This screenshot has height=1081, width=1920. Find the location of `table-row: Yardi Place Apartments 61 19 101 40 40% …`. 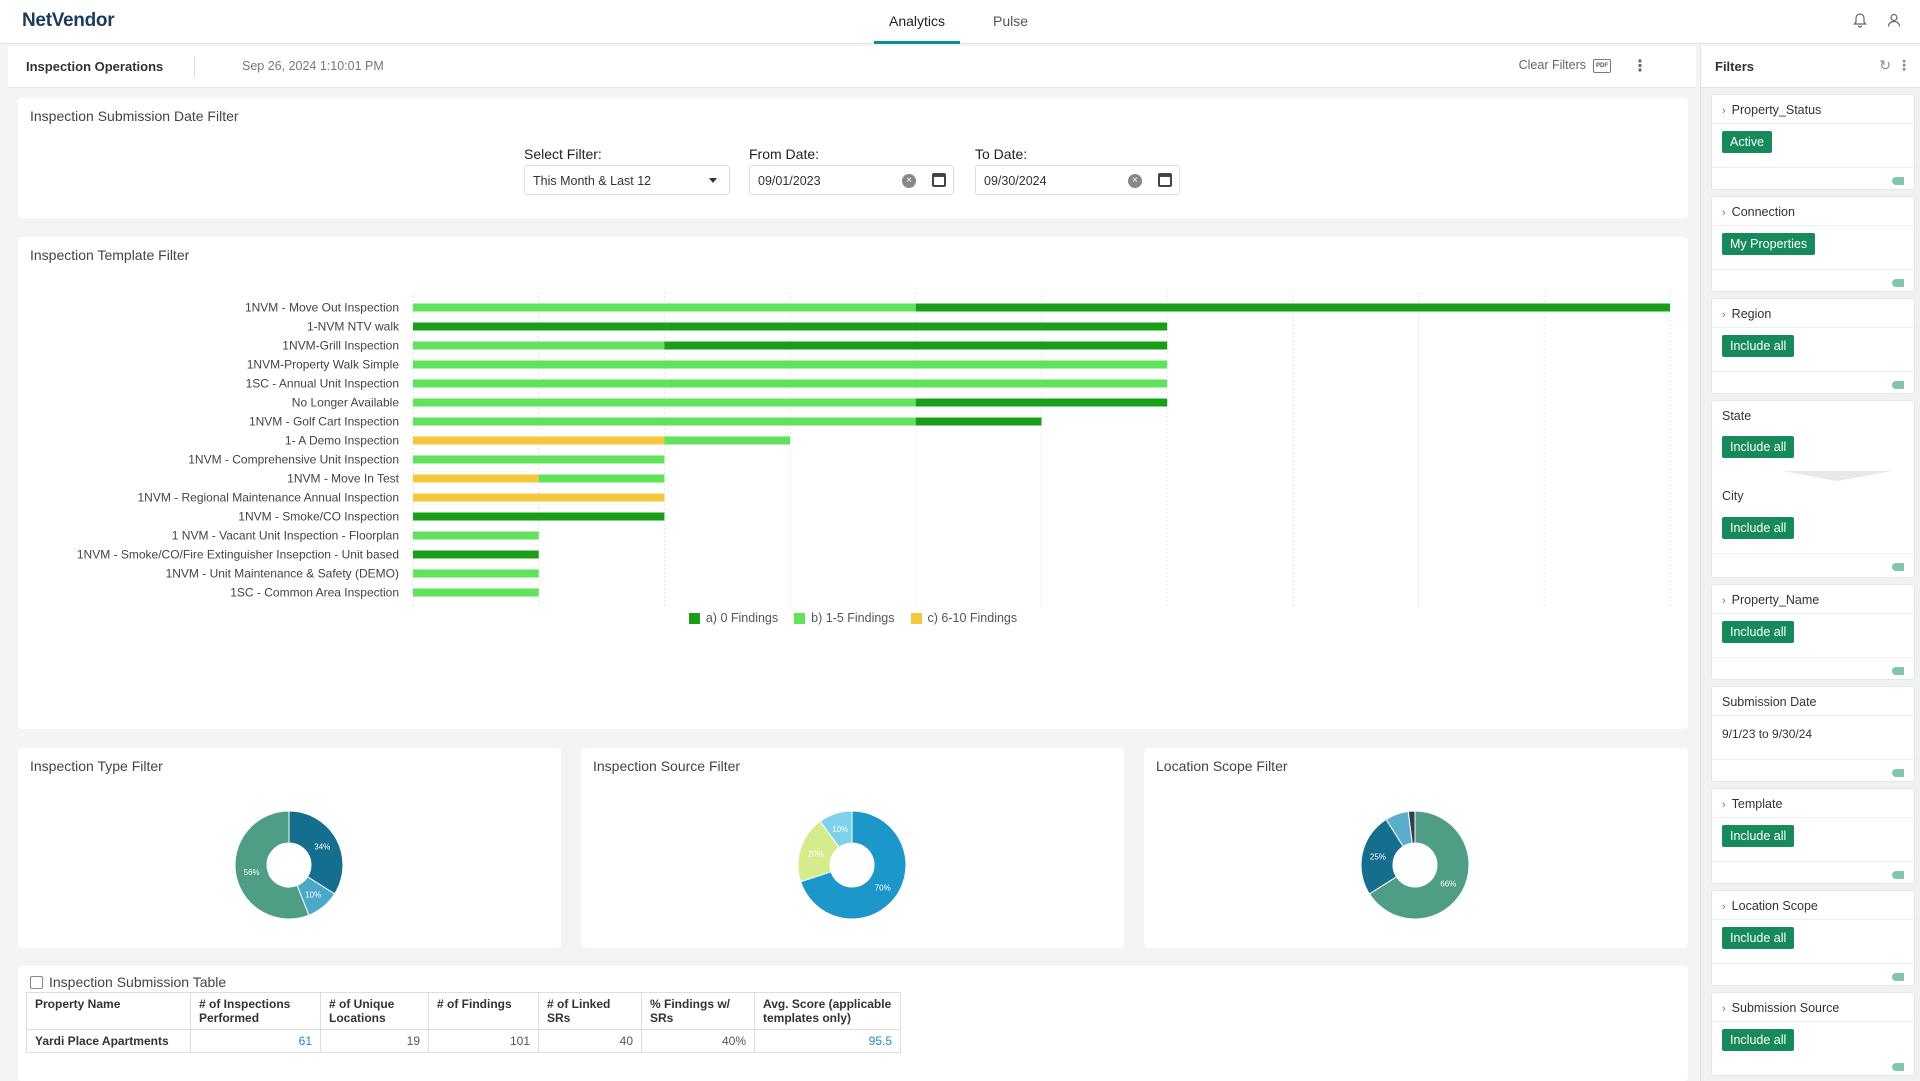

table-row: Yardi Place Apartments 61 19 101 40 40% … is located at coordinates (463, 1041).